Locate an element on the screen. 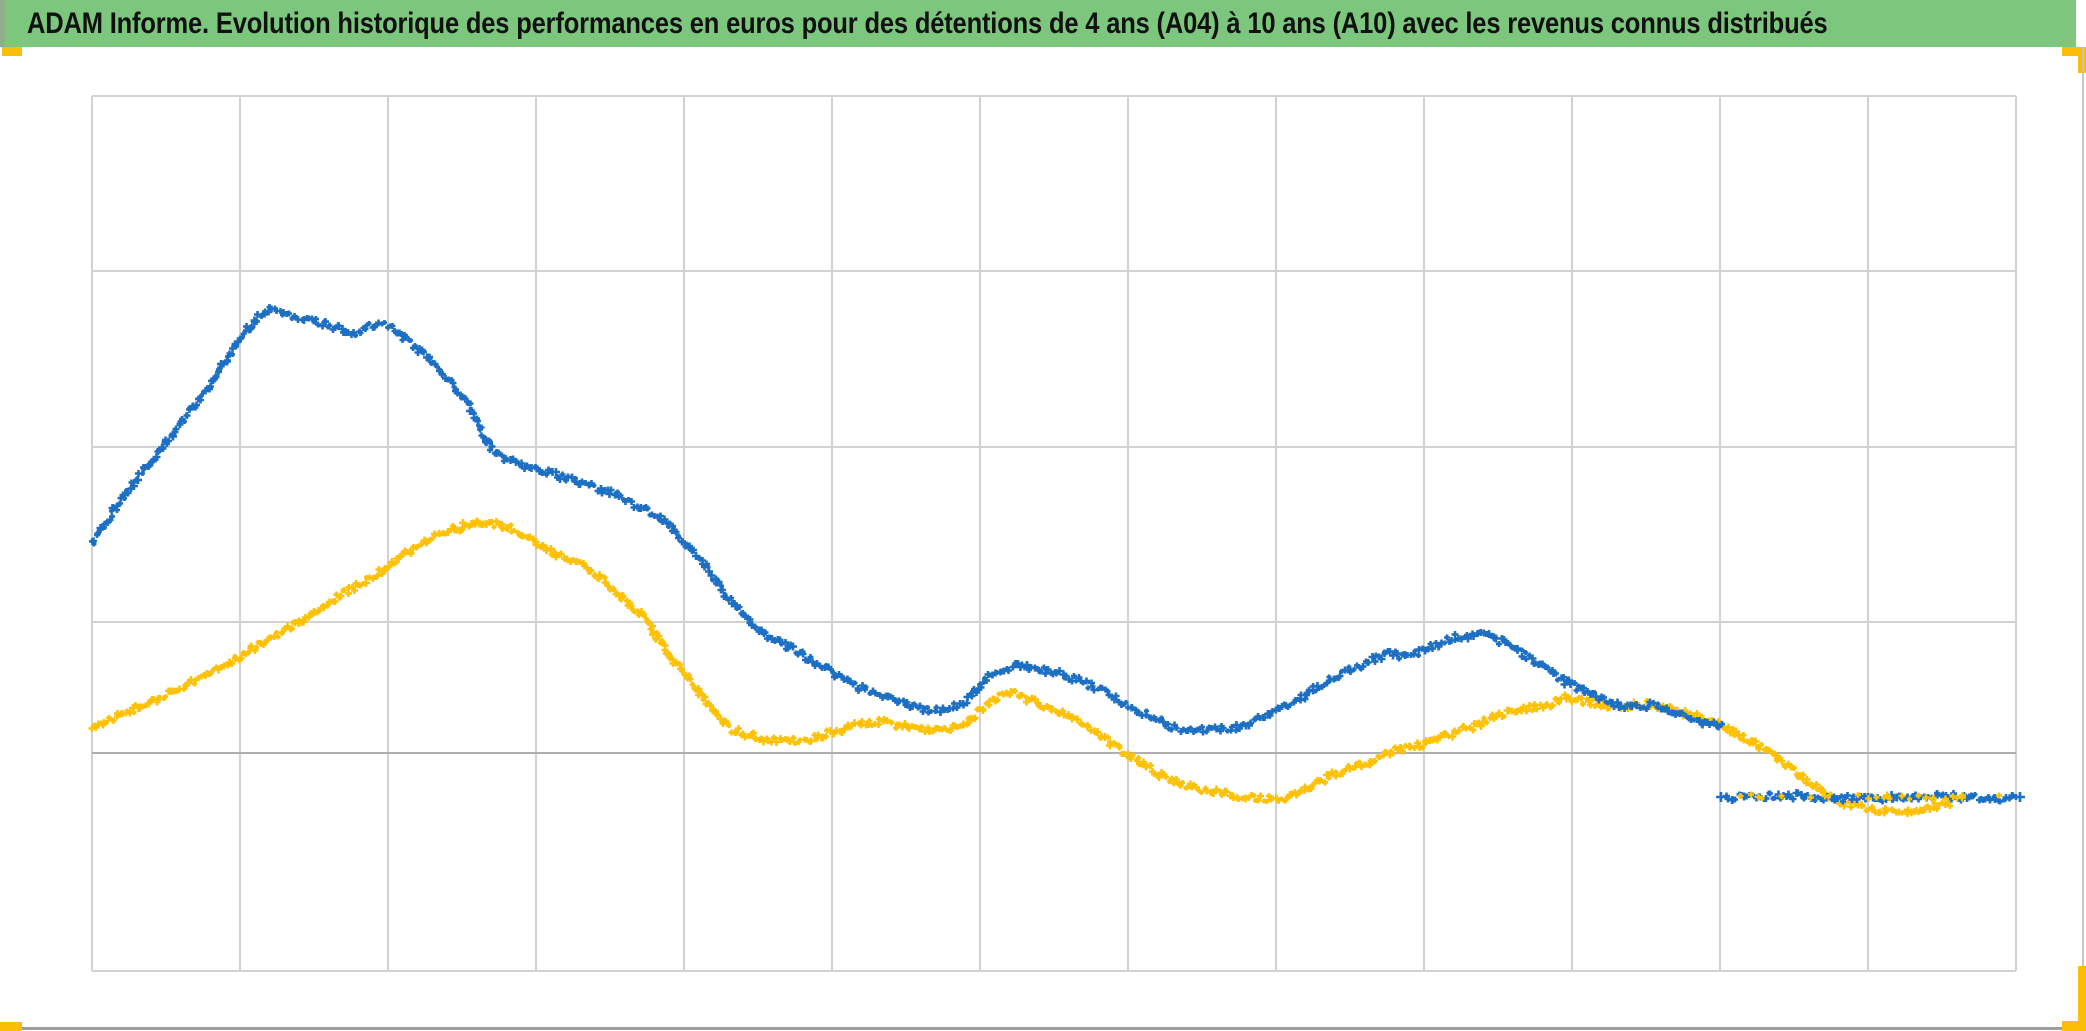 The height and width of the screenshot is (1031, 2086). accent-bottom-right-vertical is located at coordinates (2082, 998).